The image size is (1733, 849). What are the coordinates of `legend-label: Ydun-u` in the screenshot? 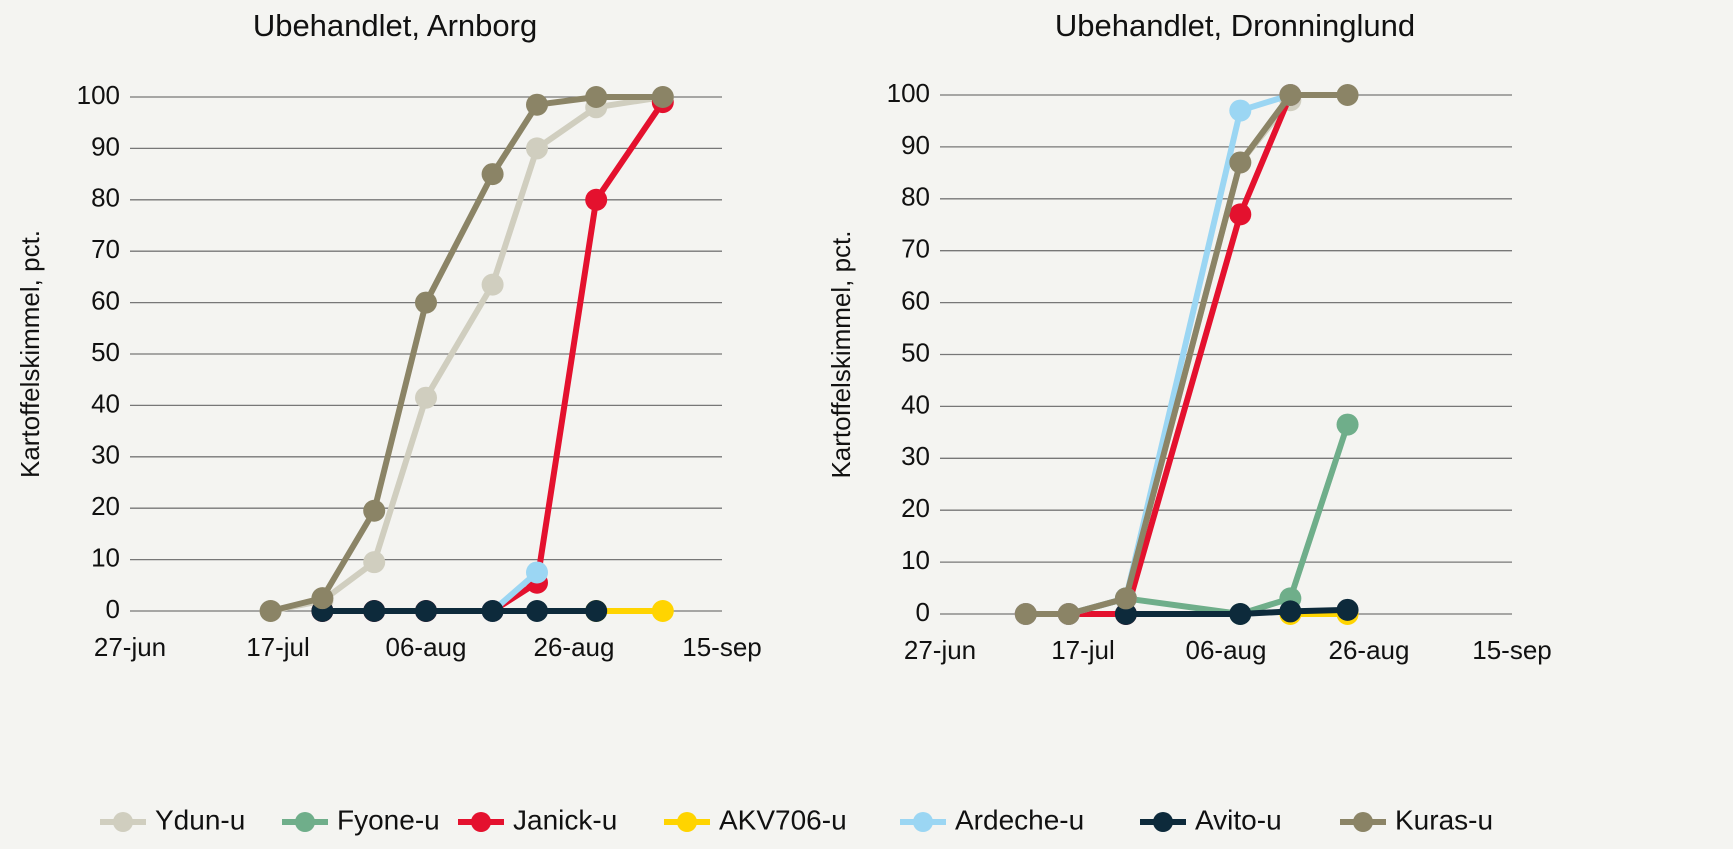 It's located at (200, 819).